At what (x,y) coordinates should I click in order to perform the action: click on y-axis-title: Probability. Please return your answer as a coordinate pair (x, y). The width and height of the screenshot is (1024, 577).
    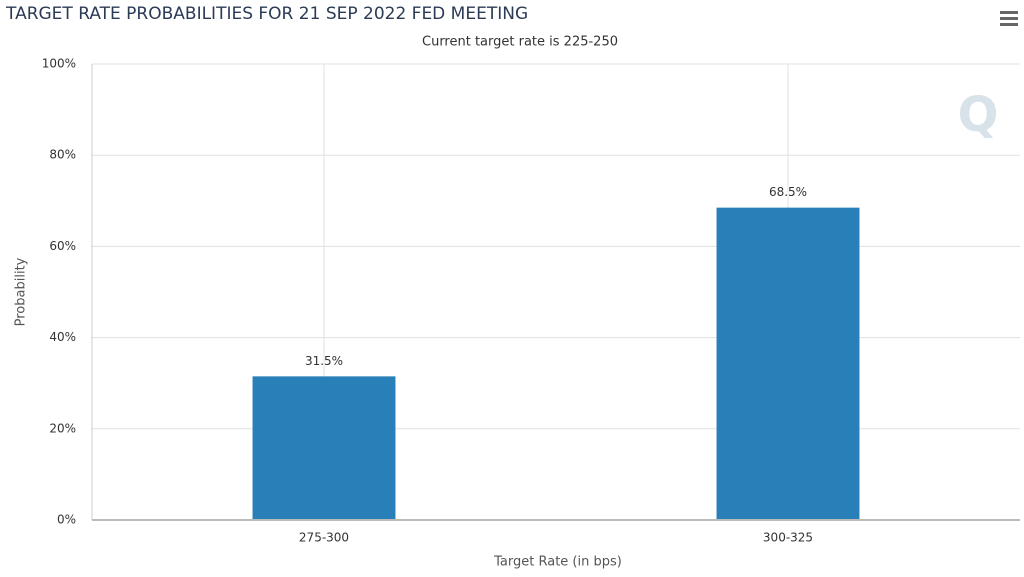
    Looking at the image, I should click on (21, 291).